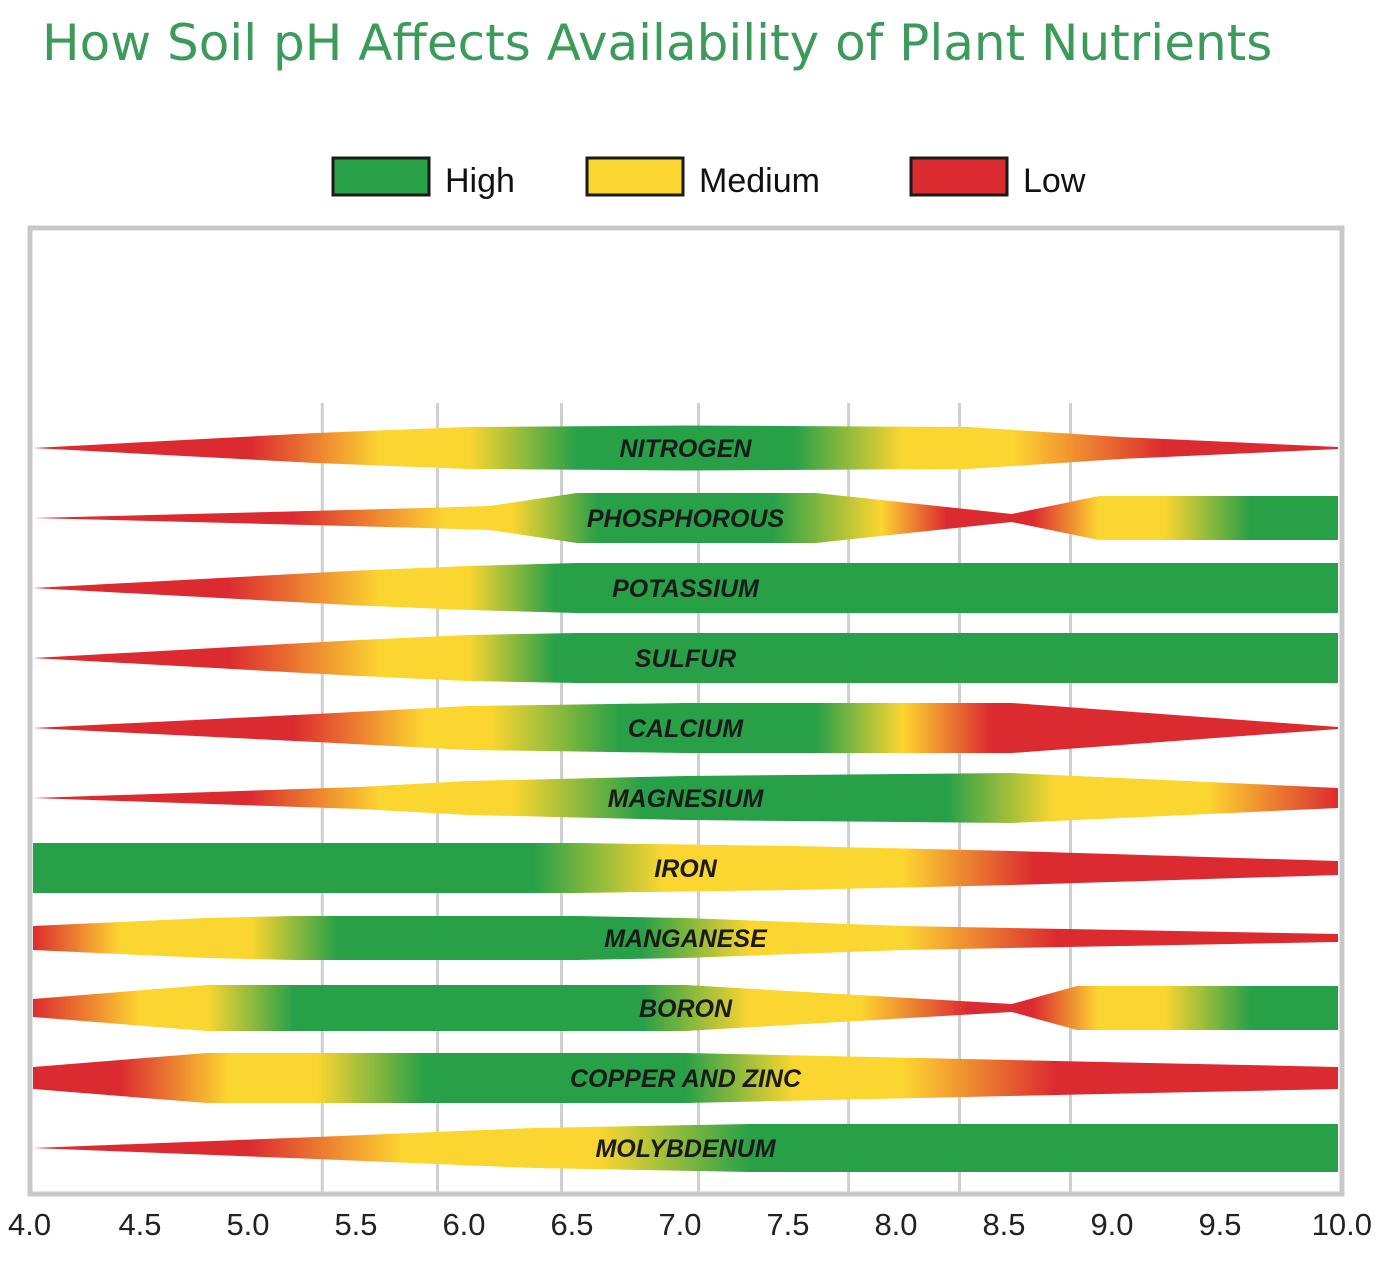 The image size is (1384, 1262). I want to click on band-label: PHOSPHOROUS, so click(686, 519).